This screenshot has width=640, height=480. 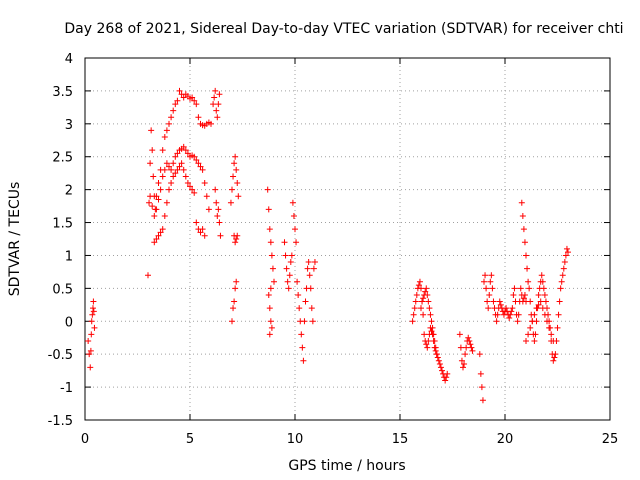 I want to click on x-tick-label: 10, so click(x=295, y=439).